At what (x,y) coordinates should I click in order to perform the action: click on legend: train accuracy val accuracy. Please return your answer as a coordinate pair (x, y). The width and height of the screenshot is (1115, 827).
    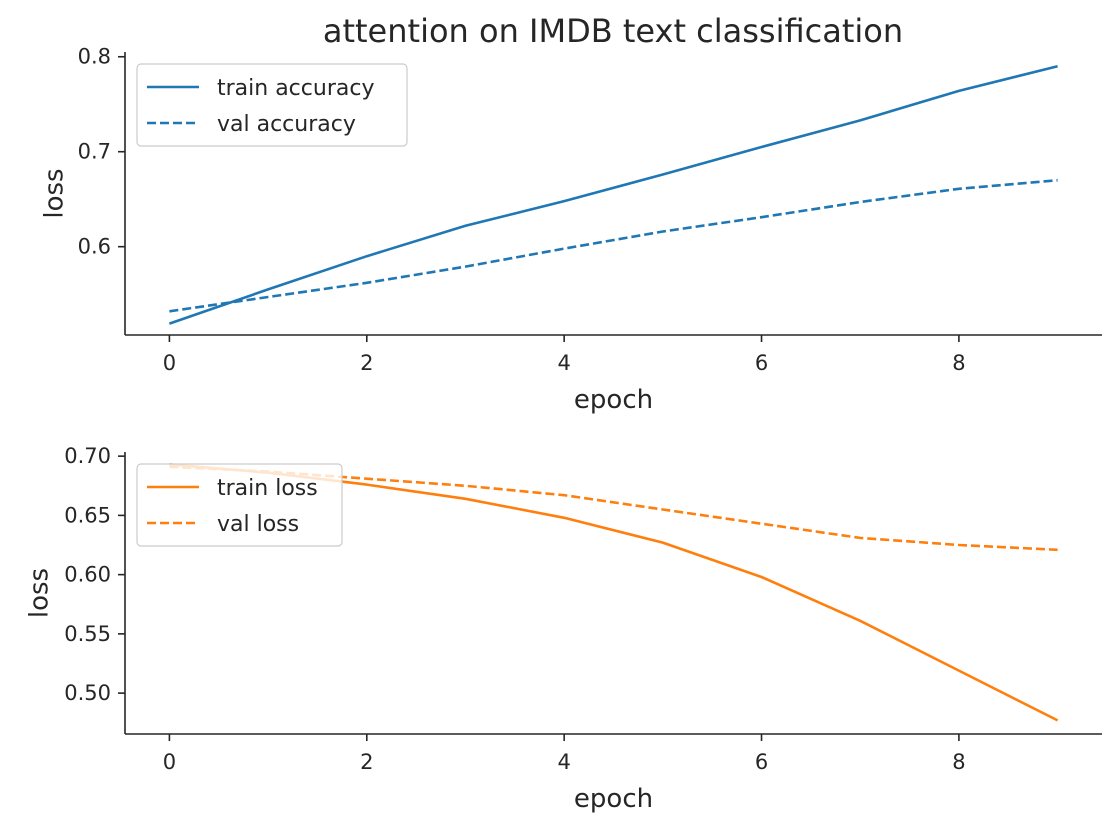
    Looking at the image, I should click on (272, 105).